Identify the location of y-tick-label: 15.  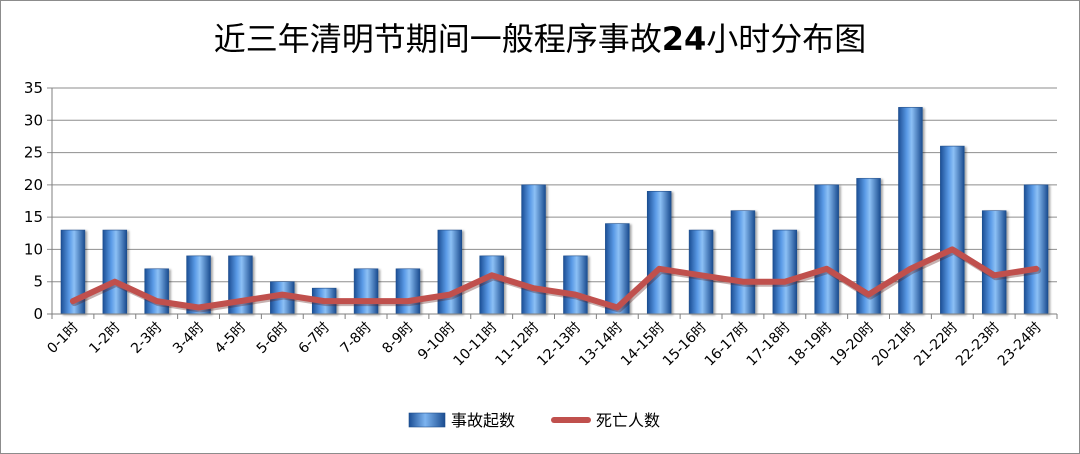
(33, 217).